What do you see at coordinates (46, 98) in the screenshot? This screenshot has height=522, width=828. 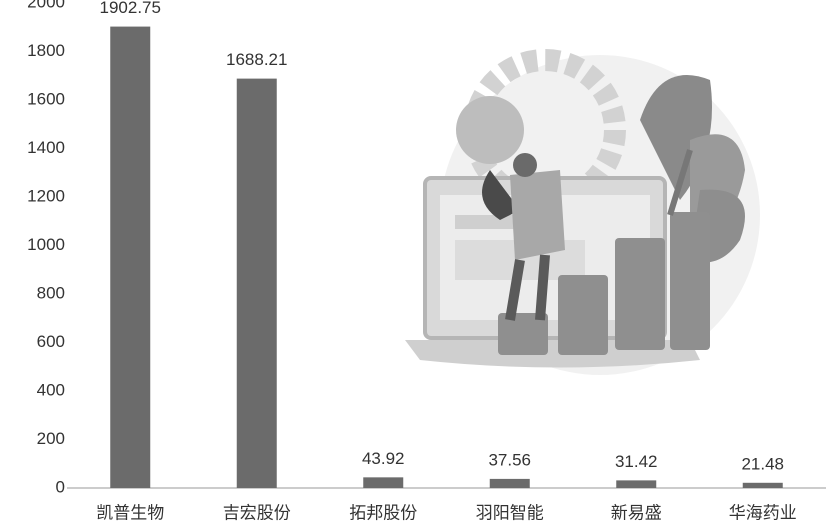 I see `y-tick-label: 1600` at bounding box center [46, 98].